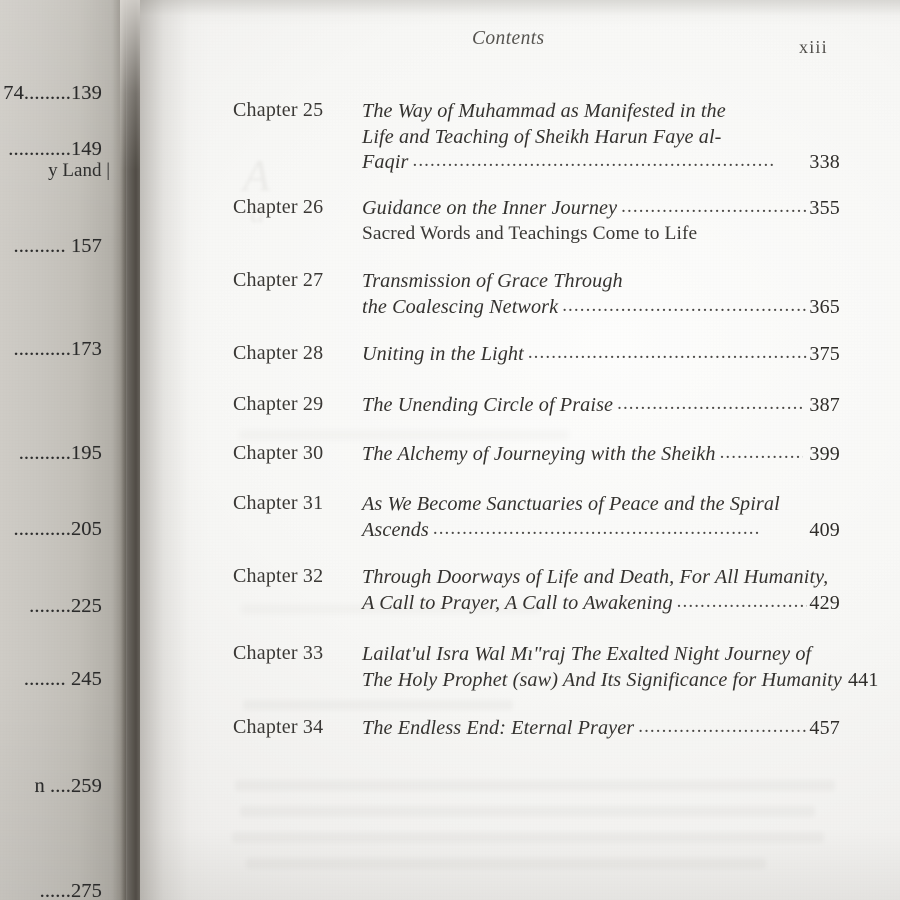 The height and width of the screenshot is (900, 900). I want to click on verso-fragment: ......275, so click(70, 890).